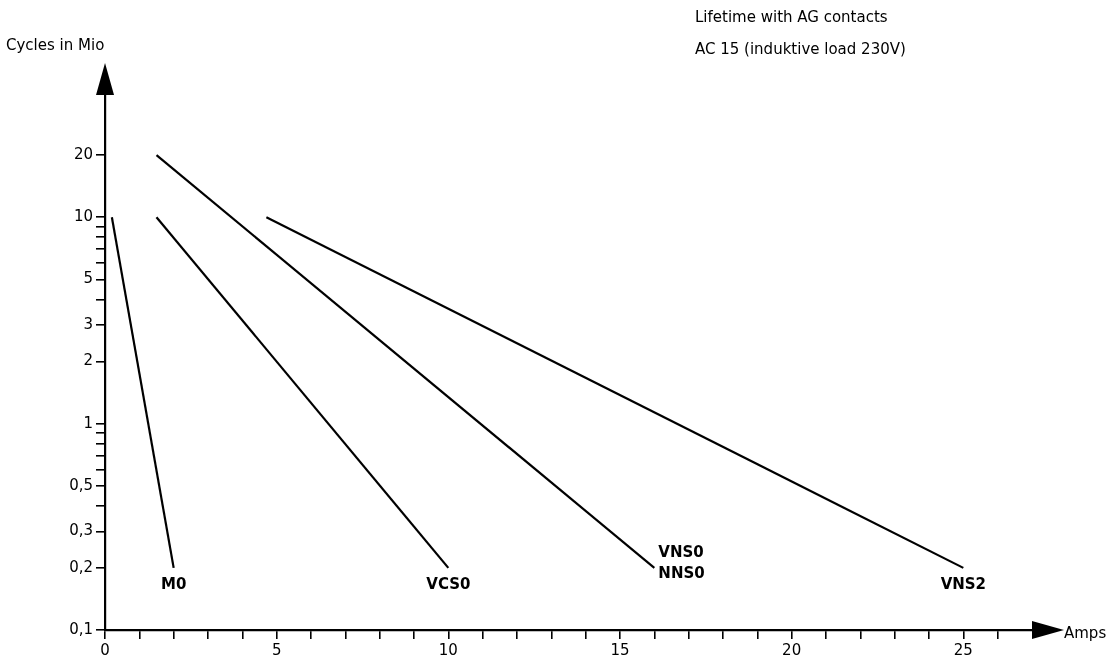 The height and width of the screenshot is (659, 1112). What do you see at coordinates (88, 324) in the screenshot?
I see `y-tick-label: 3` at bounding box center [88, 324].